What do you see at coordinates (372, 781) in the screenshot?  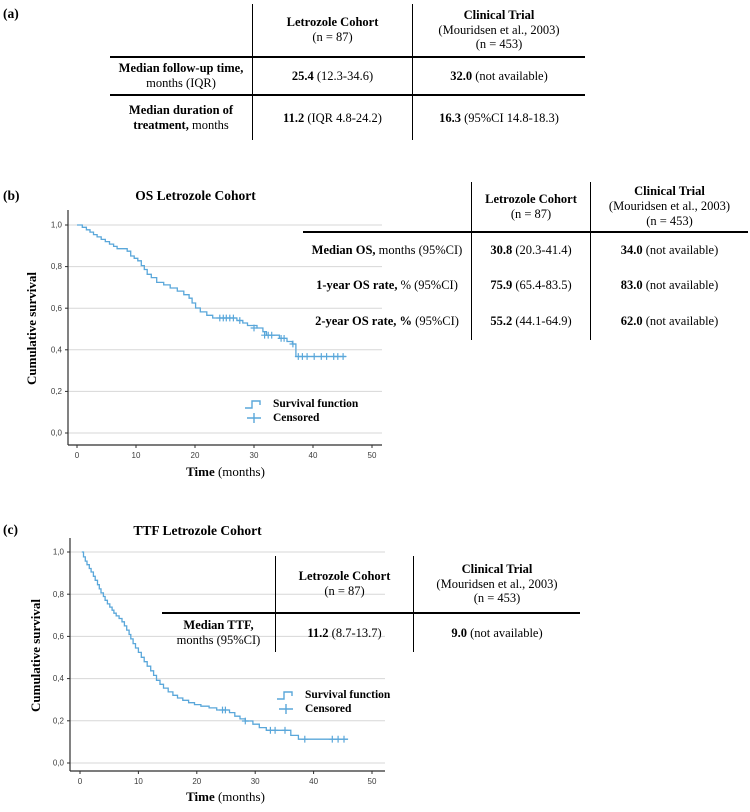 I see `ttf-x-tick-label: 50` at bounding box center [372, 781].